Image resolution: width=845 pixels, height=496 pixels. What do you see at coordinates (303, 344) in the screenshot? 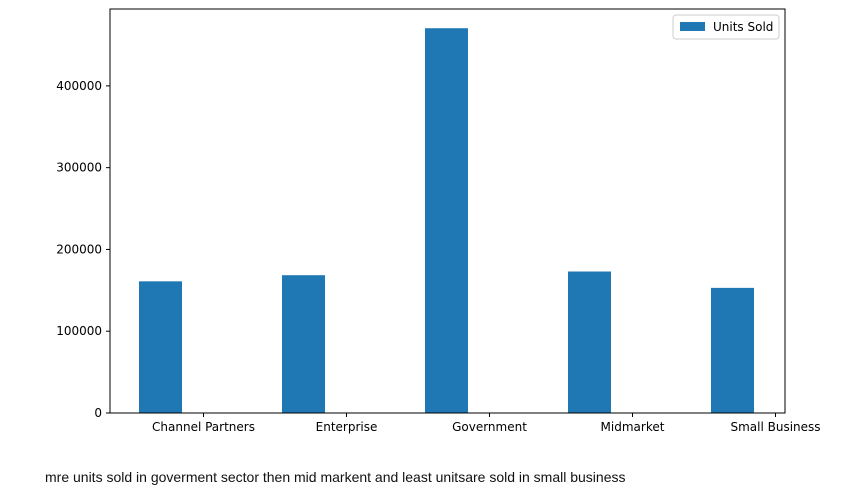
I see `bar-enterprise` at bounding box center [303, 344].